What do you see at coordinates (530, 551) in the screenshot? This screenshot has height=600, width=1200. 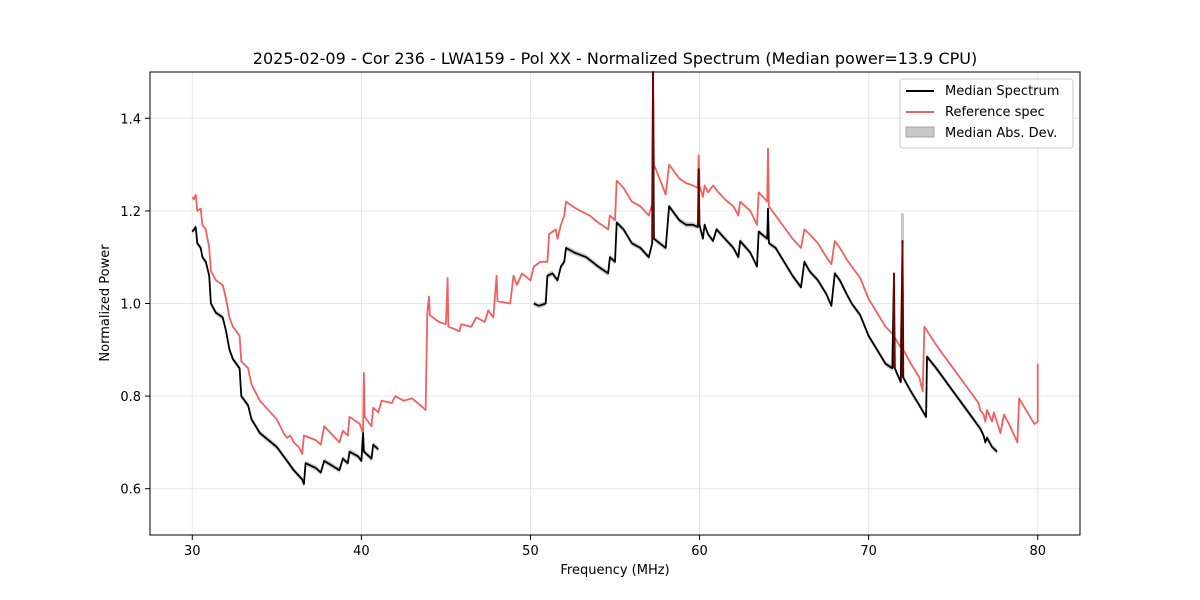 I see `x-tick-label: 50` at bounding box center [530, 551].